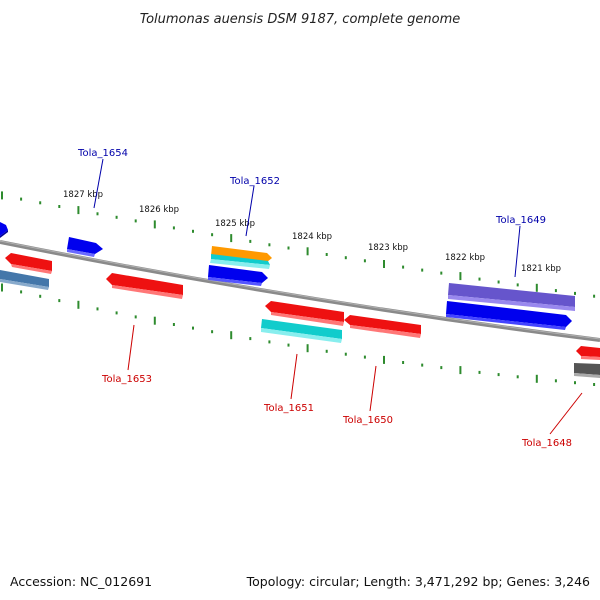  What do you see at coordinates (83, 195) in the screenshot?
I see `kbp-label-1827: 1827 kbp` at bounding box center [83, 195].